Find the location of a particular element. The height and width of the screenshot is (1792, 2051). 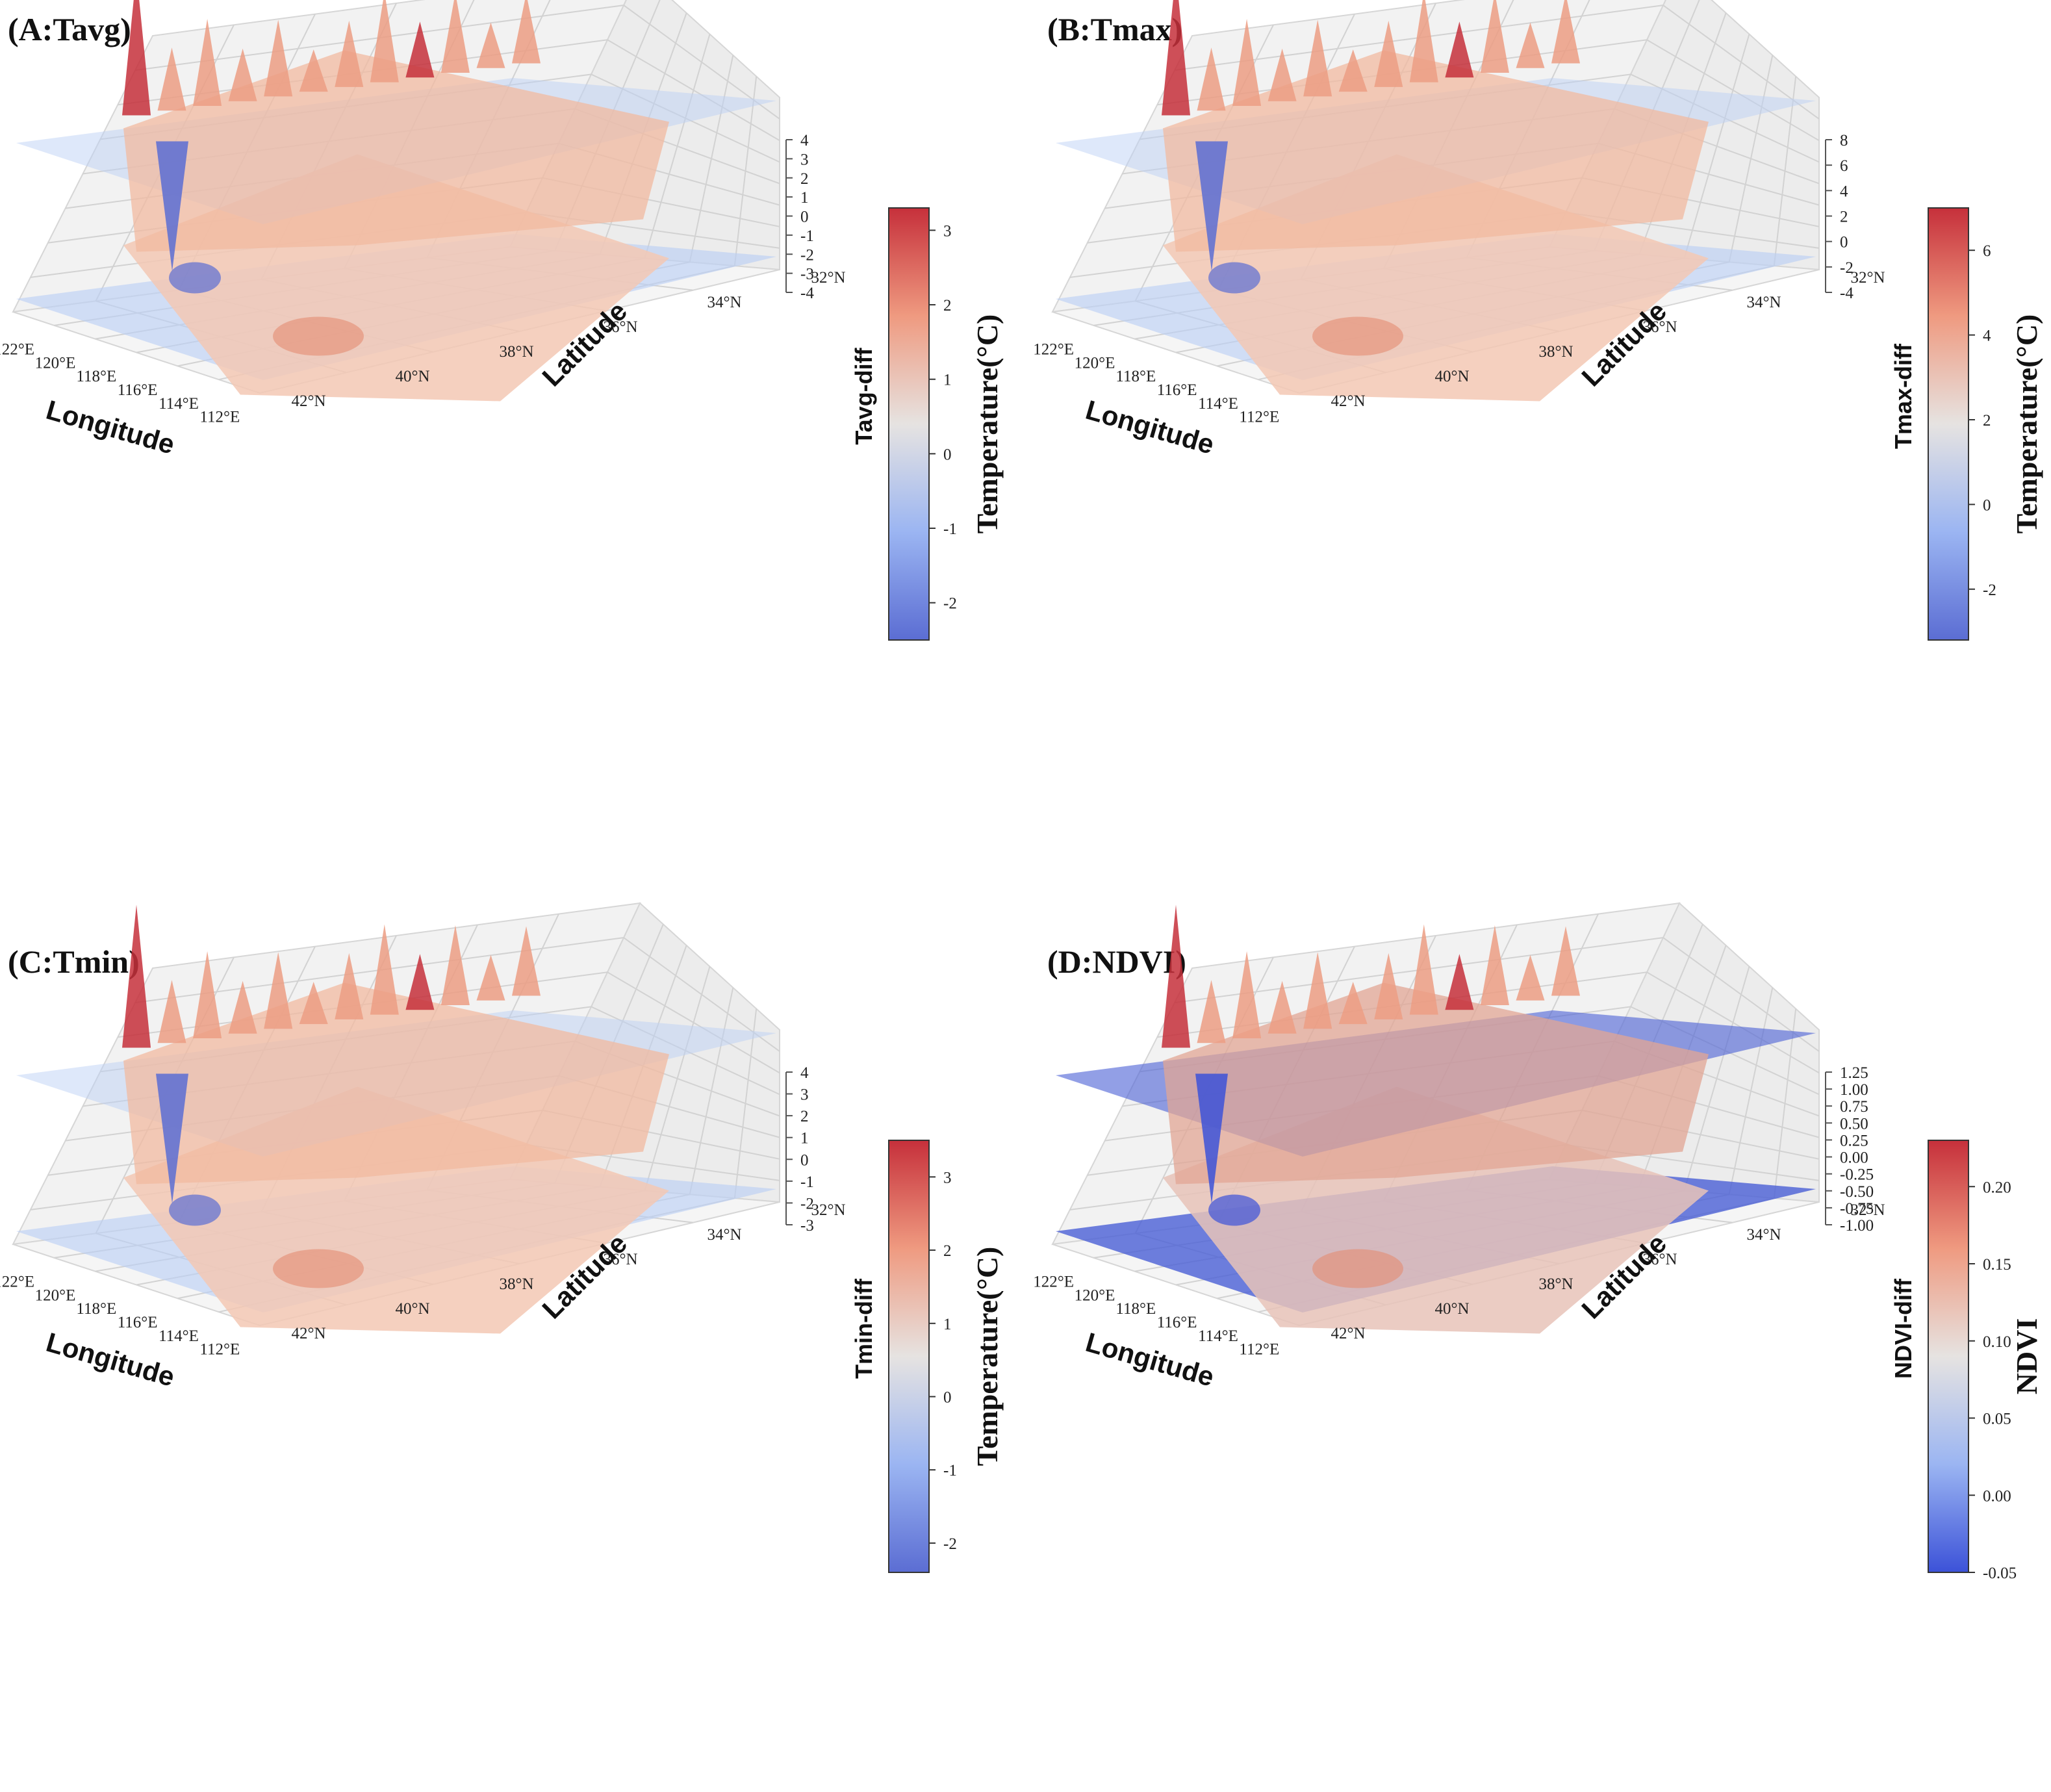

x-tick-label: 118°E is located at coordinates (96, 1309).